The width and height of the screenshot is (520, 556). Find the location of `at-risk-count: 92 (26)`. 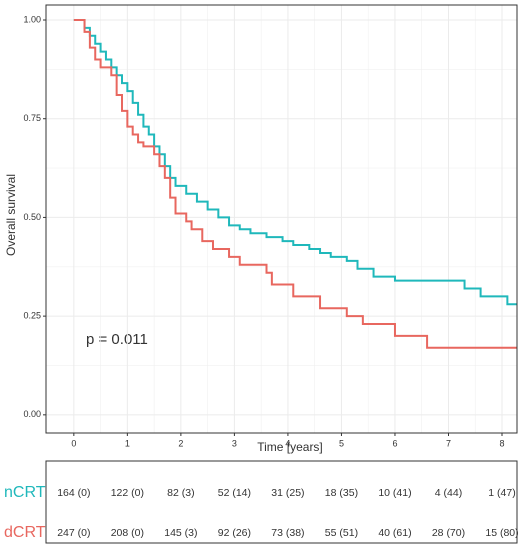

at-risk-count: 92 (26) is located at coordinates (234, 533).